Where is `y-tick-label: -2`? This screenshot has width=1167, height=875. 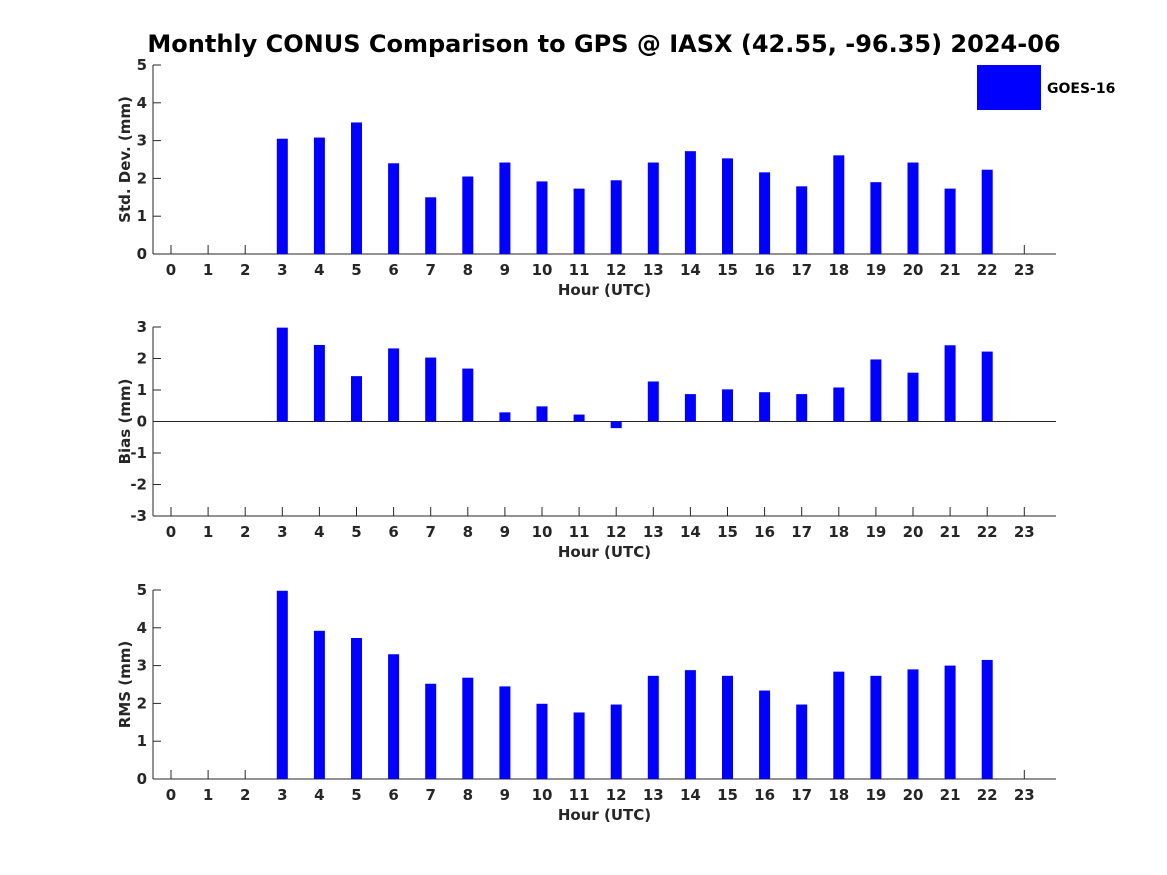
y-tick-label: -2 is located at coordinates (138, 485).